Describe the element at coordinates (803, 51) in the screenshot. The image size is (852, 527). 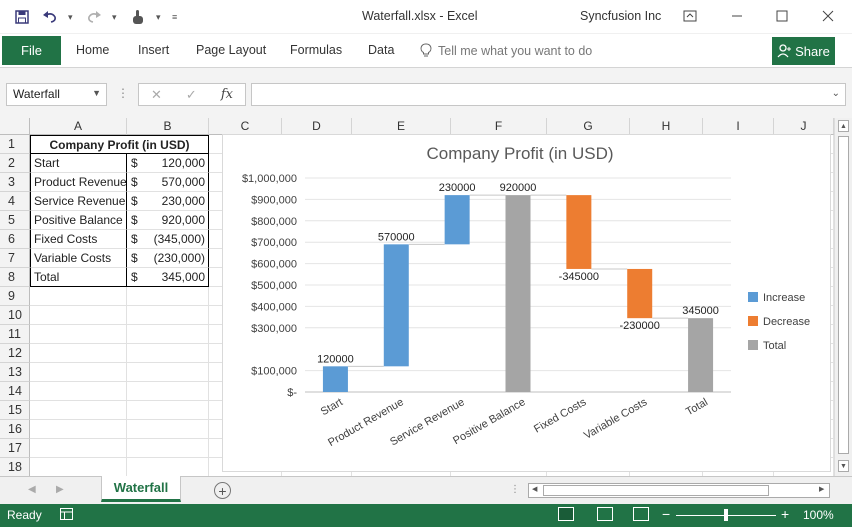
I see `share-button: Share` at that location.